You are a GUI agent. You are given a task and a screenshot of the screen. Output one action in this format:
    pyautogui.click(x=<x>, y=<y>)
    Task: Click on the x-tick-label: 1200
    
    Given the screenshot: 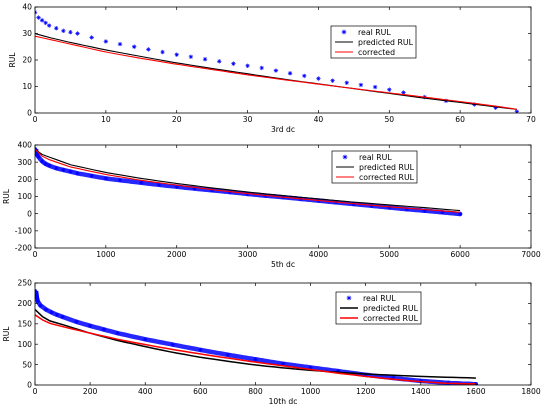 What is the action you would take?
    pyautogui.click(x=365, y=391)
    